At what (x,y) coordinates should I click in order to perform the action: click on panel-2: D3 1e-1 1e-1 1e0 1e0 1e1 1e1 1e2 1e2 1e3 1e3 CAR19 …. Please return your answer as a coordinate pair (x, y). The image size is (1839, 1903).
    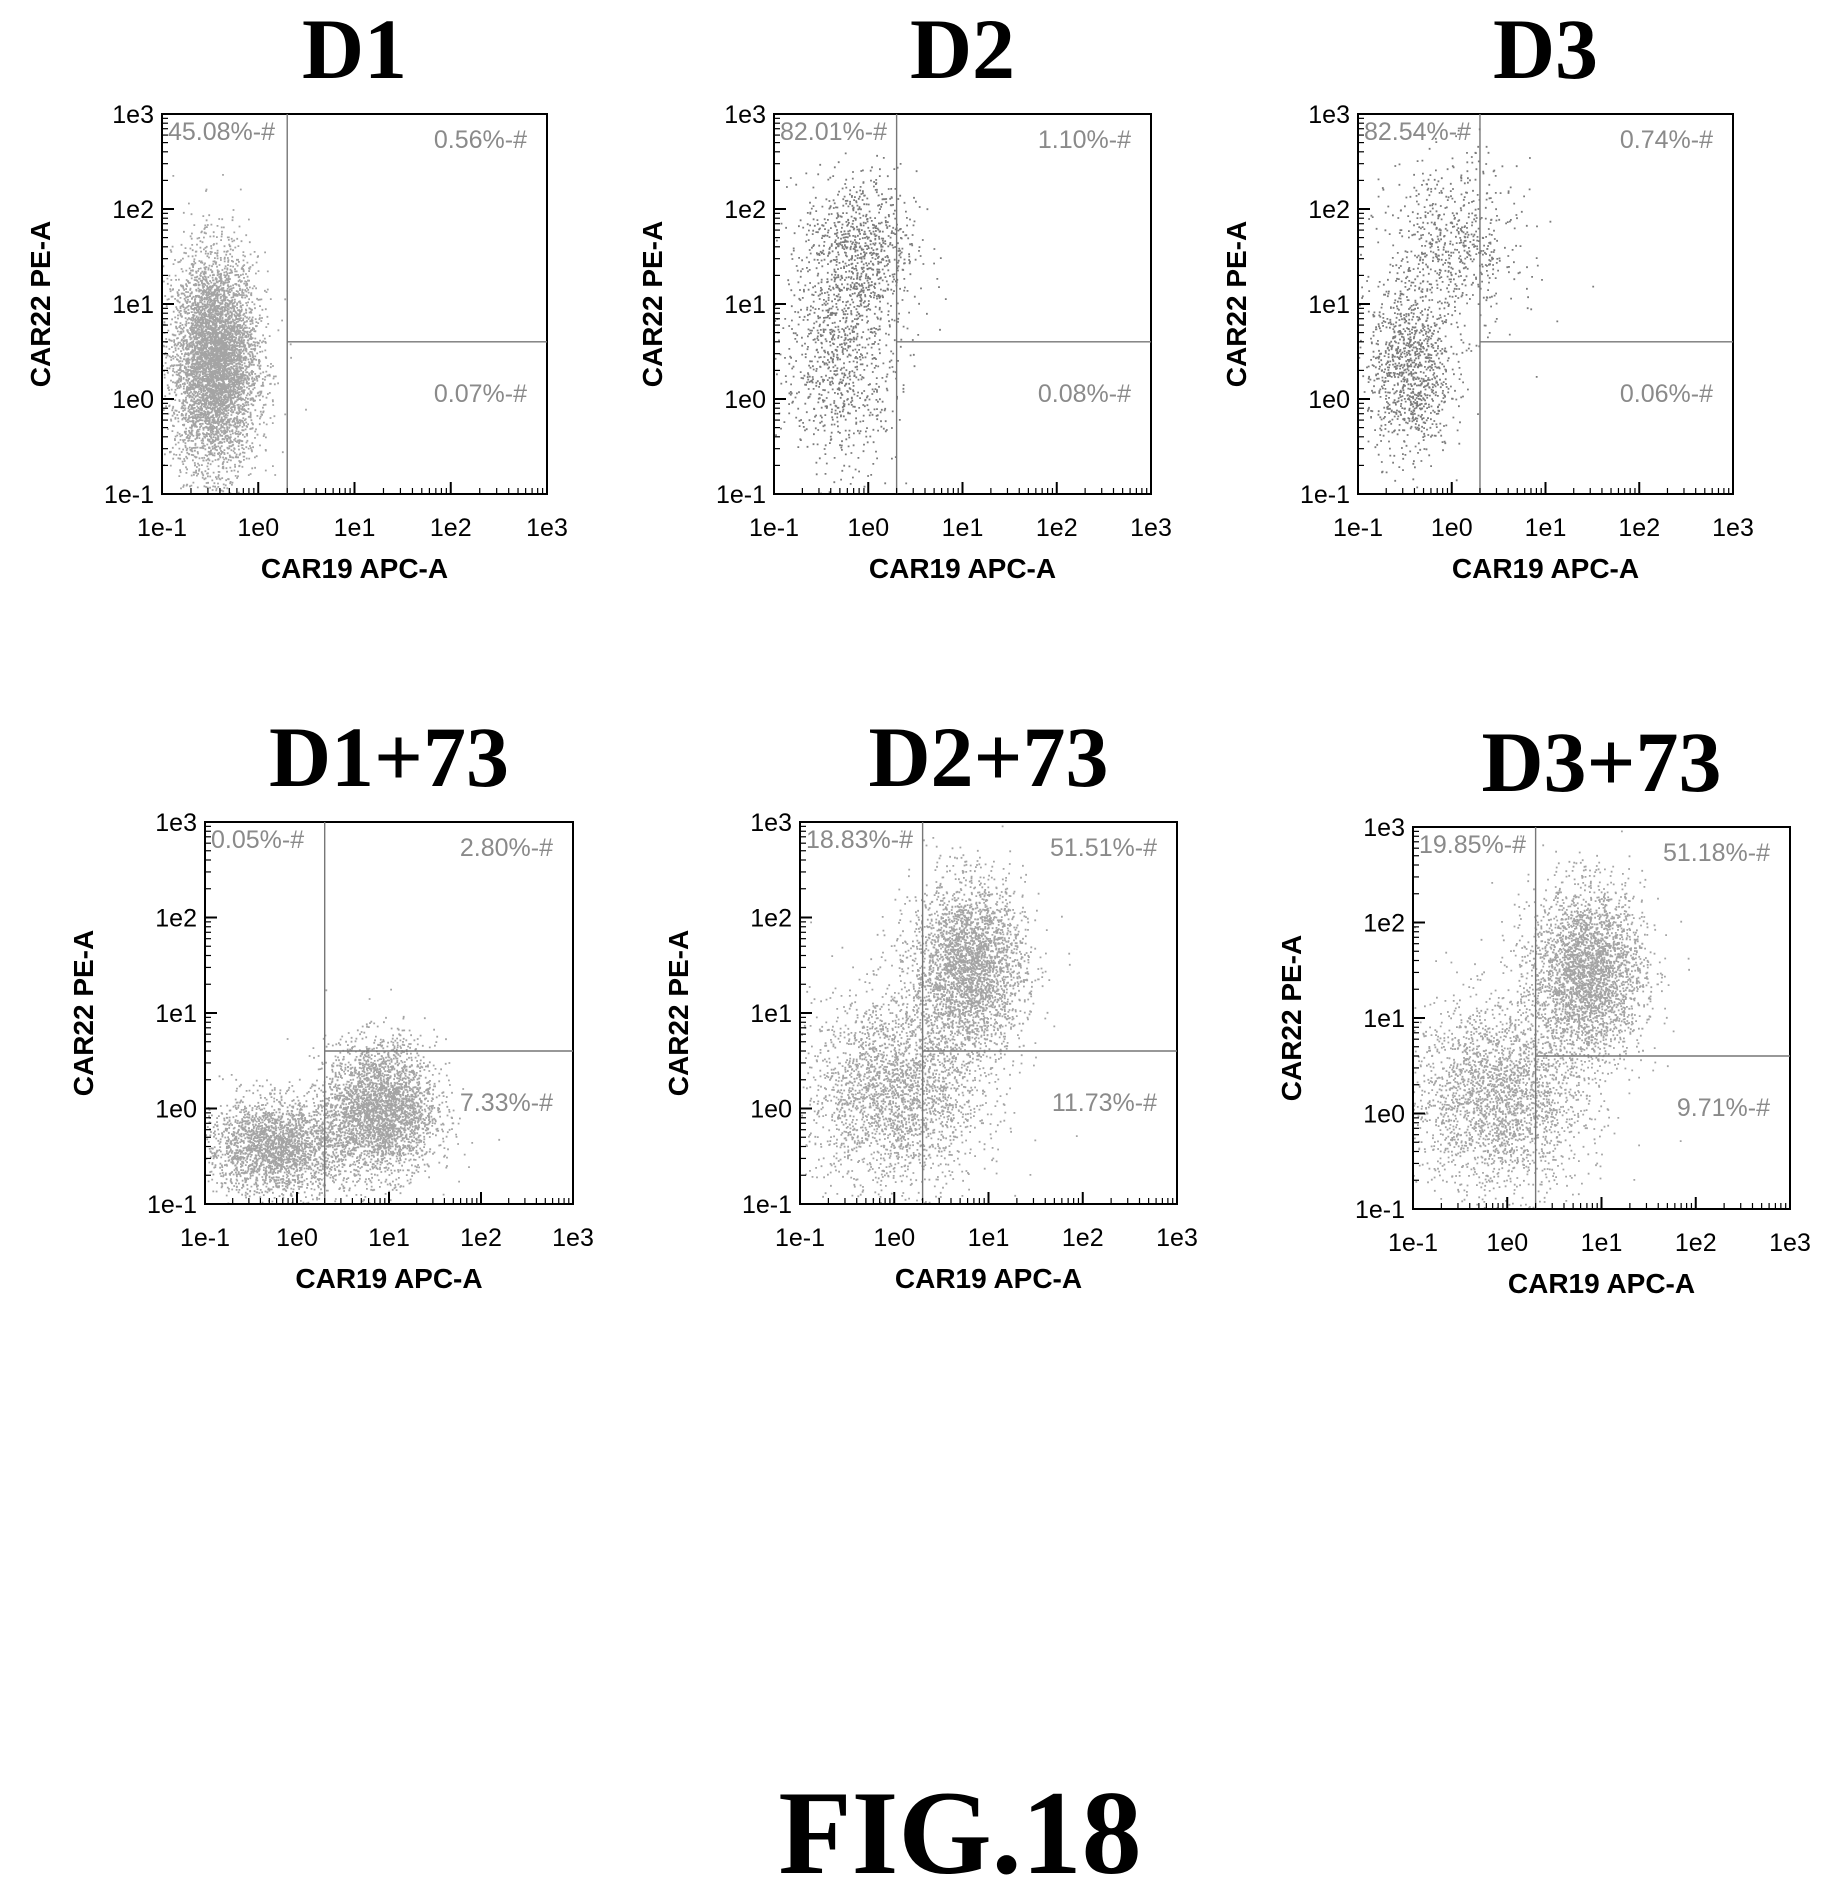
    Looking at the image, I should click on (1487, 292).